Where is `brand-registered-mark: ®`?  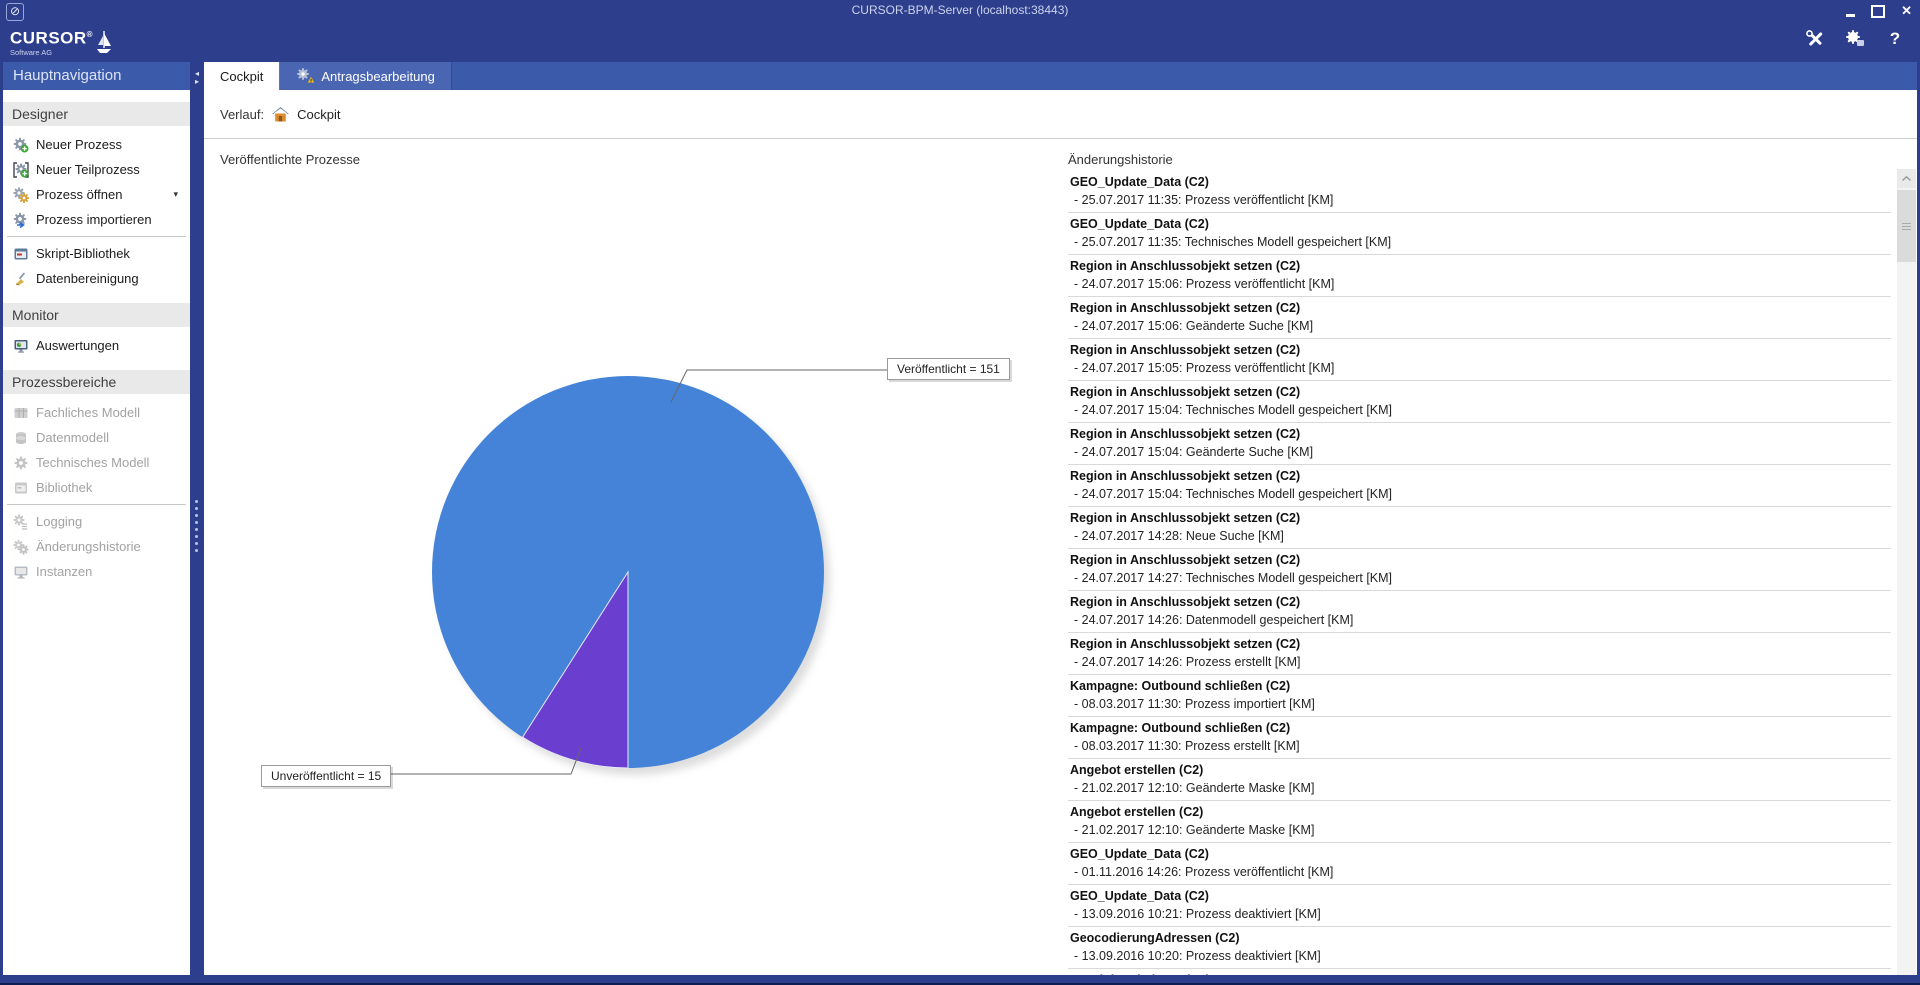 brand-registered-mark: ® is located at coordinates (90, 34).